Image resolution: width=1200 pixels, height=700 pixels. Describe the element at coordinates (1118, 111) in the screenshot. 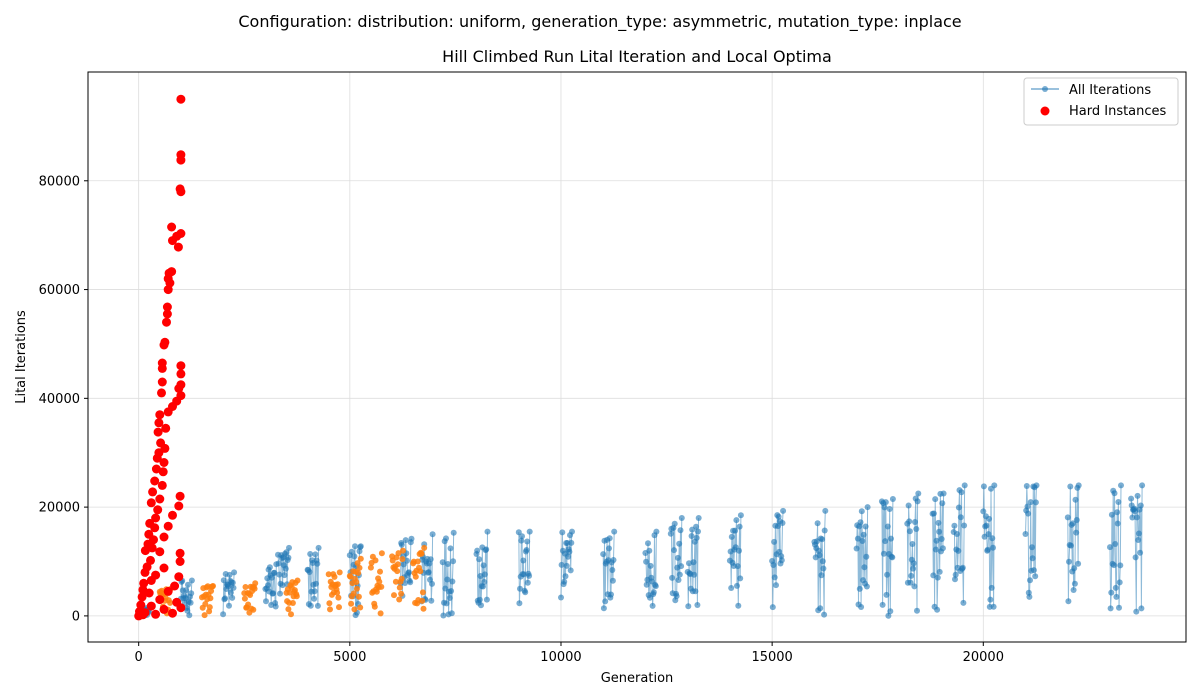

I see `legend-text-hard-instances: Hard Instances` at that location.